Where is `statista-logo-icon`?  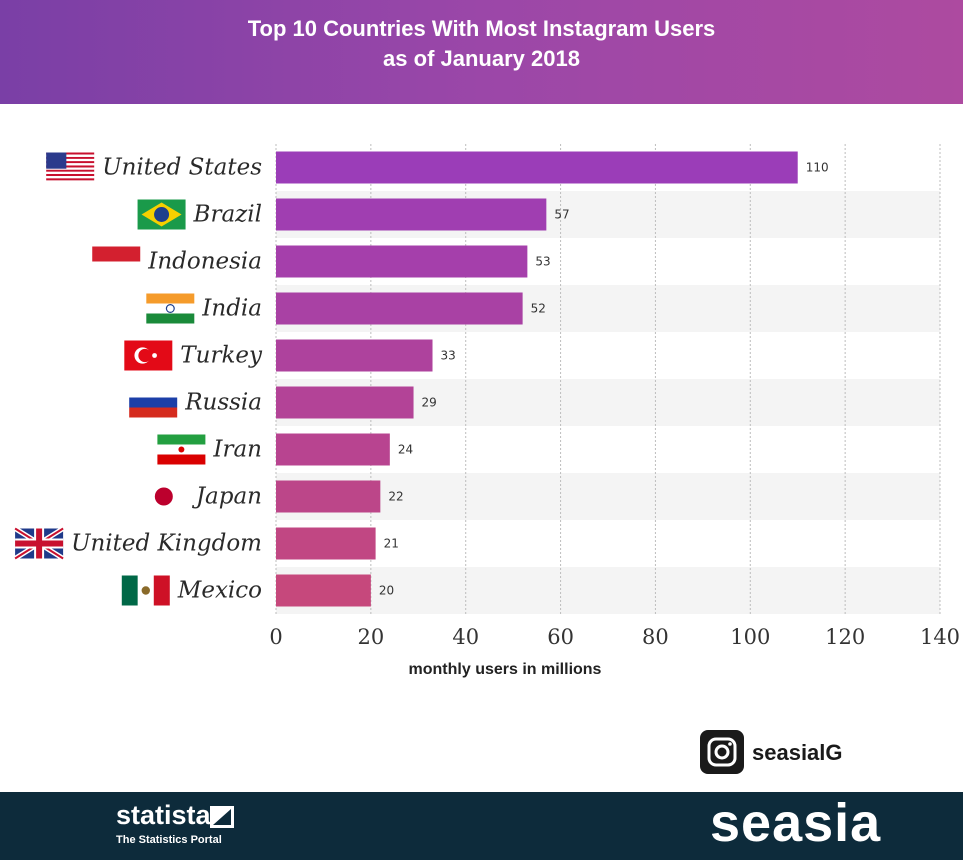 statista-logo-icon is located at coordinates (222, 817).